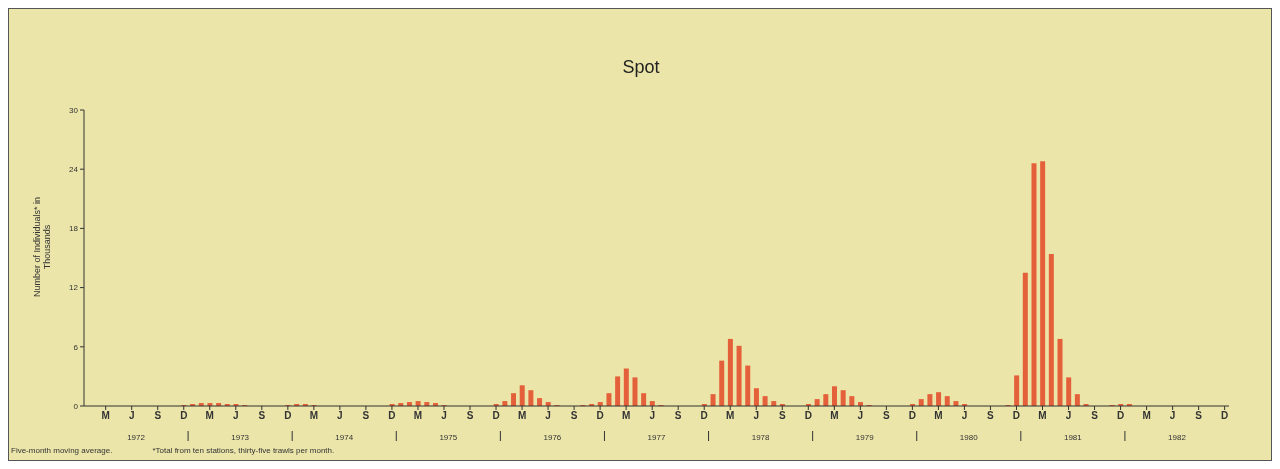 The image size is (1280, 469). What do you see at coordinates (865, 437) in the screenshot?
I see `text: 1979` at bounding box center [865, 437].